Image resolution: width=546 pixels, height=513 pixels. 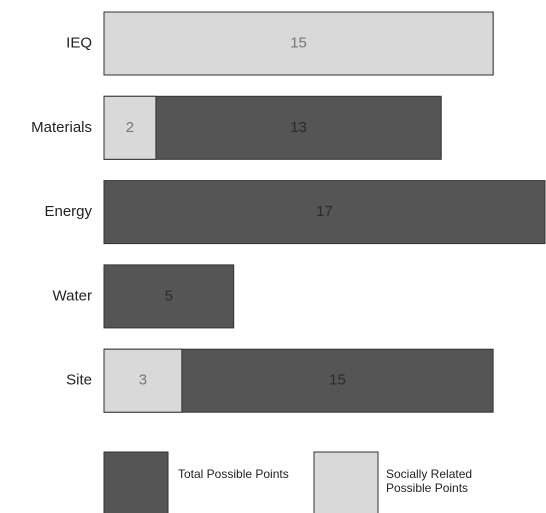 I want to click on value-label: 2, so click(x=130, y=127).